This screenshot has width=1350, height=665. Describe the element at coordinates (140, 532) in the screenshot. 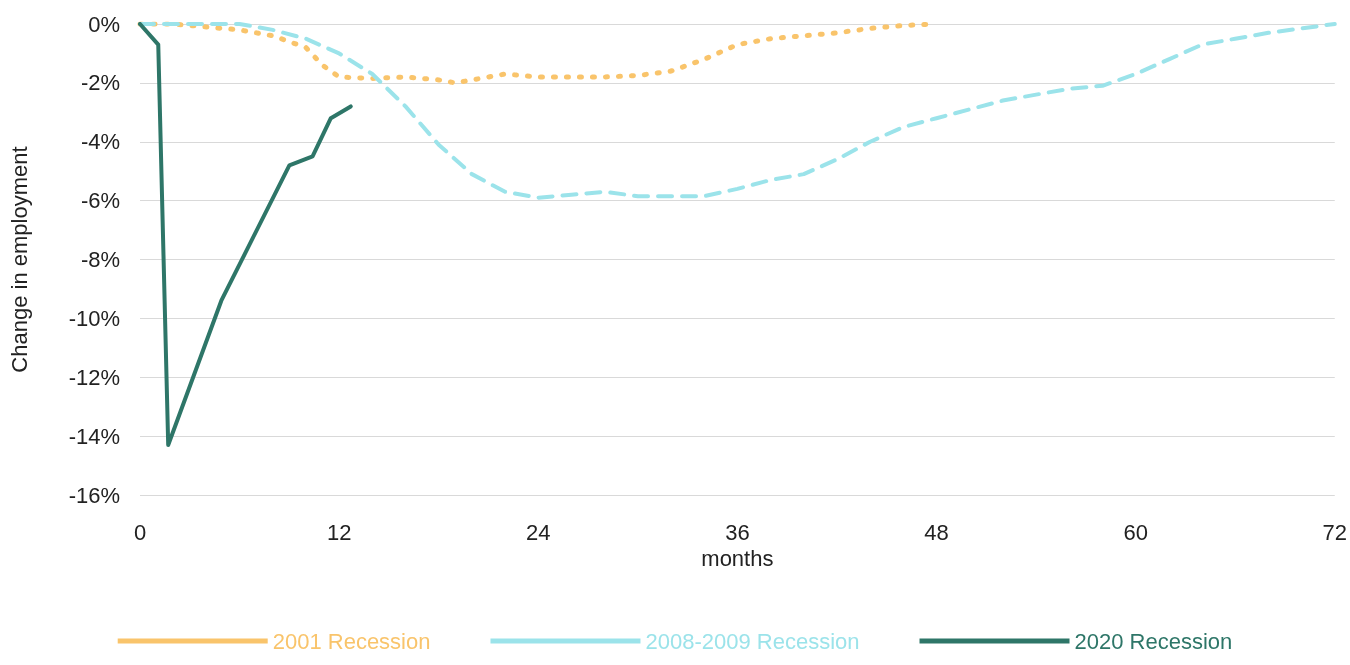

I see `x-tick-label: 0` at that location.